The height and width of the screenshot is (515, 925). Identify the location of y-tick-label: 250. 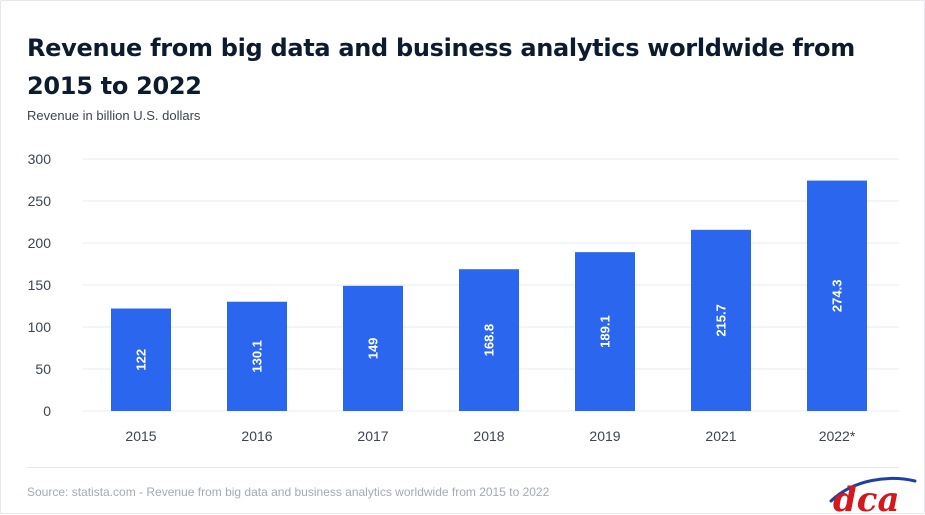
(40, 201).